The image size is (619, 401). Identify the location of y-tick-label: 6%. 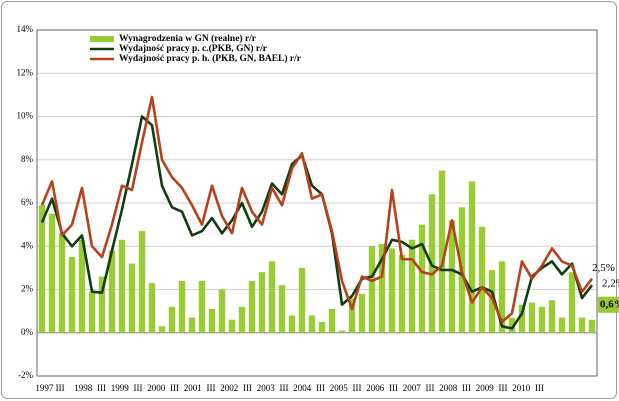
(27, 202).